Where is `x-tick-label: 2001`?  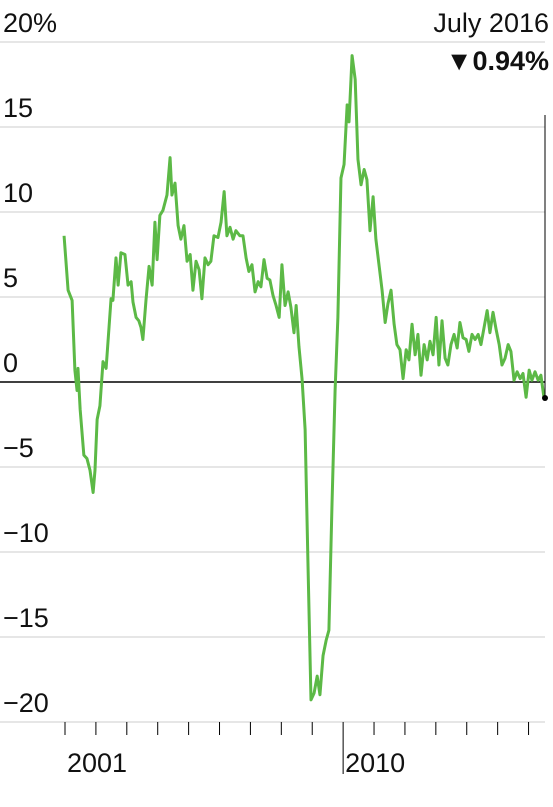
x-tick-label: 2001 is located at coordinates (97, 763).